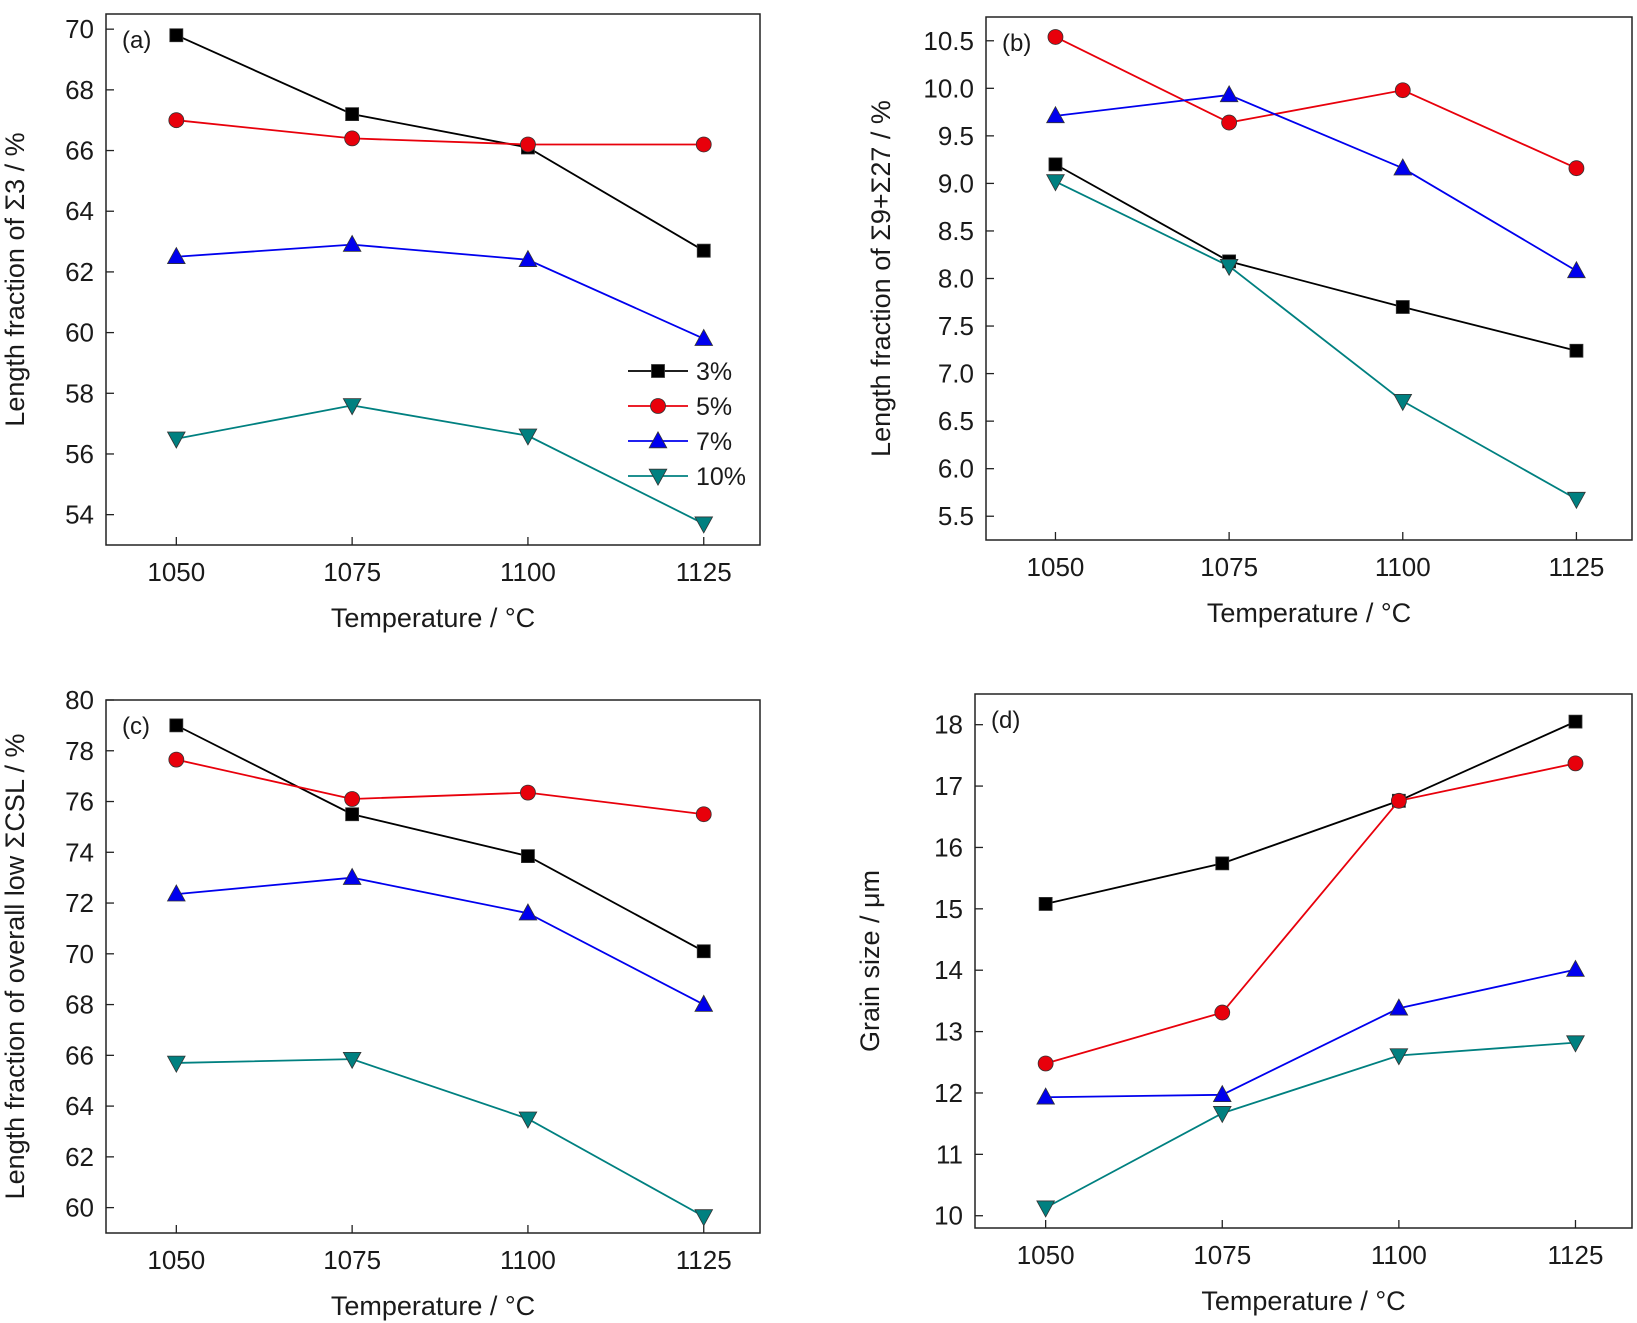 The height and width of the screenshot is (1323, 1637). What do you see at coordinates (79, 903) in the screenshot?
I see `y-tick-label: 72` at bounding box center [79, 903].